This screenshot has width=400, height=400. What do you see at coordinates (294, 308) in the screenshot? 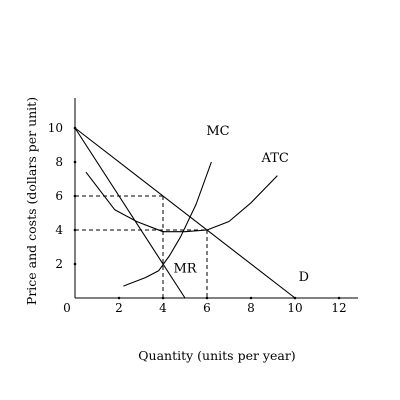
I see `x-tick-label: 10` at bounding box center [294, 308].